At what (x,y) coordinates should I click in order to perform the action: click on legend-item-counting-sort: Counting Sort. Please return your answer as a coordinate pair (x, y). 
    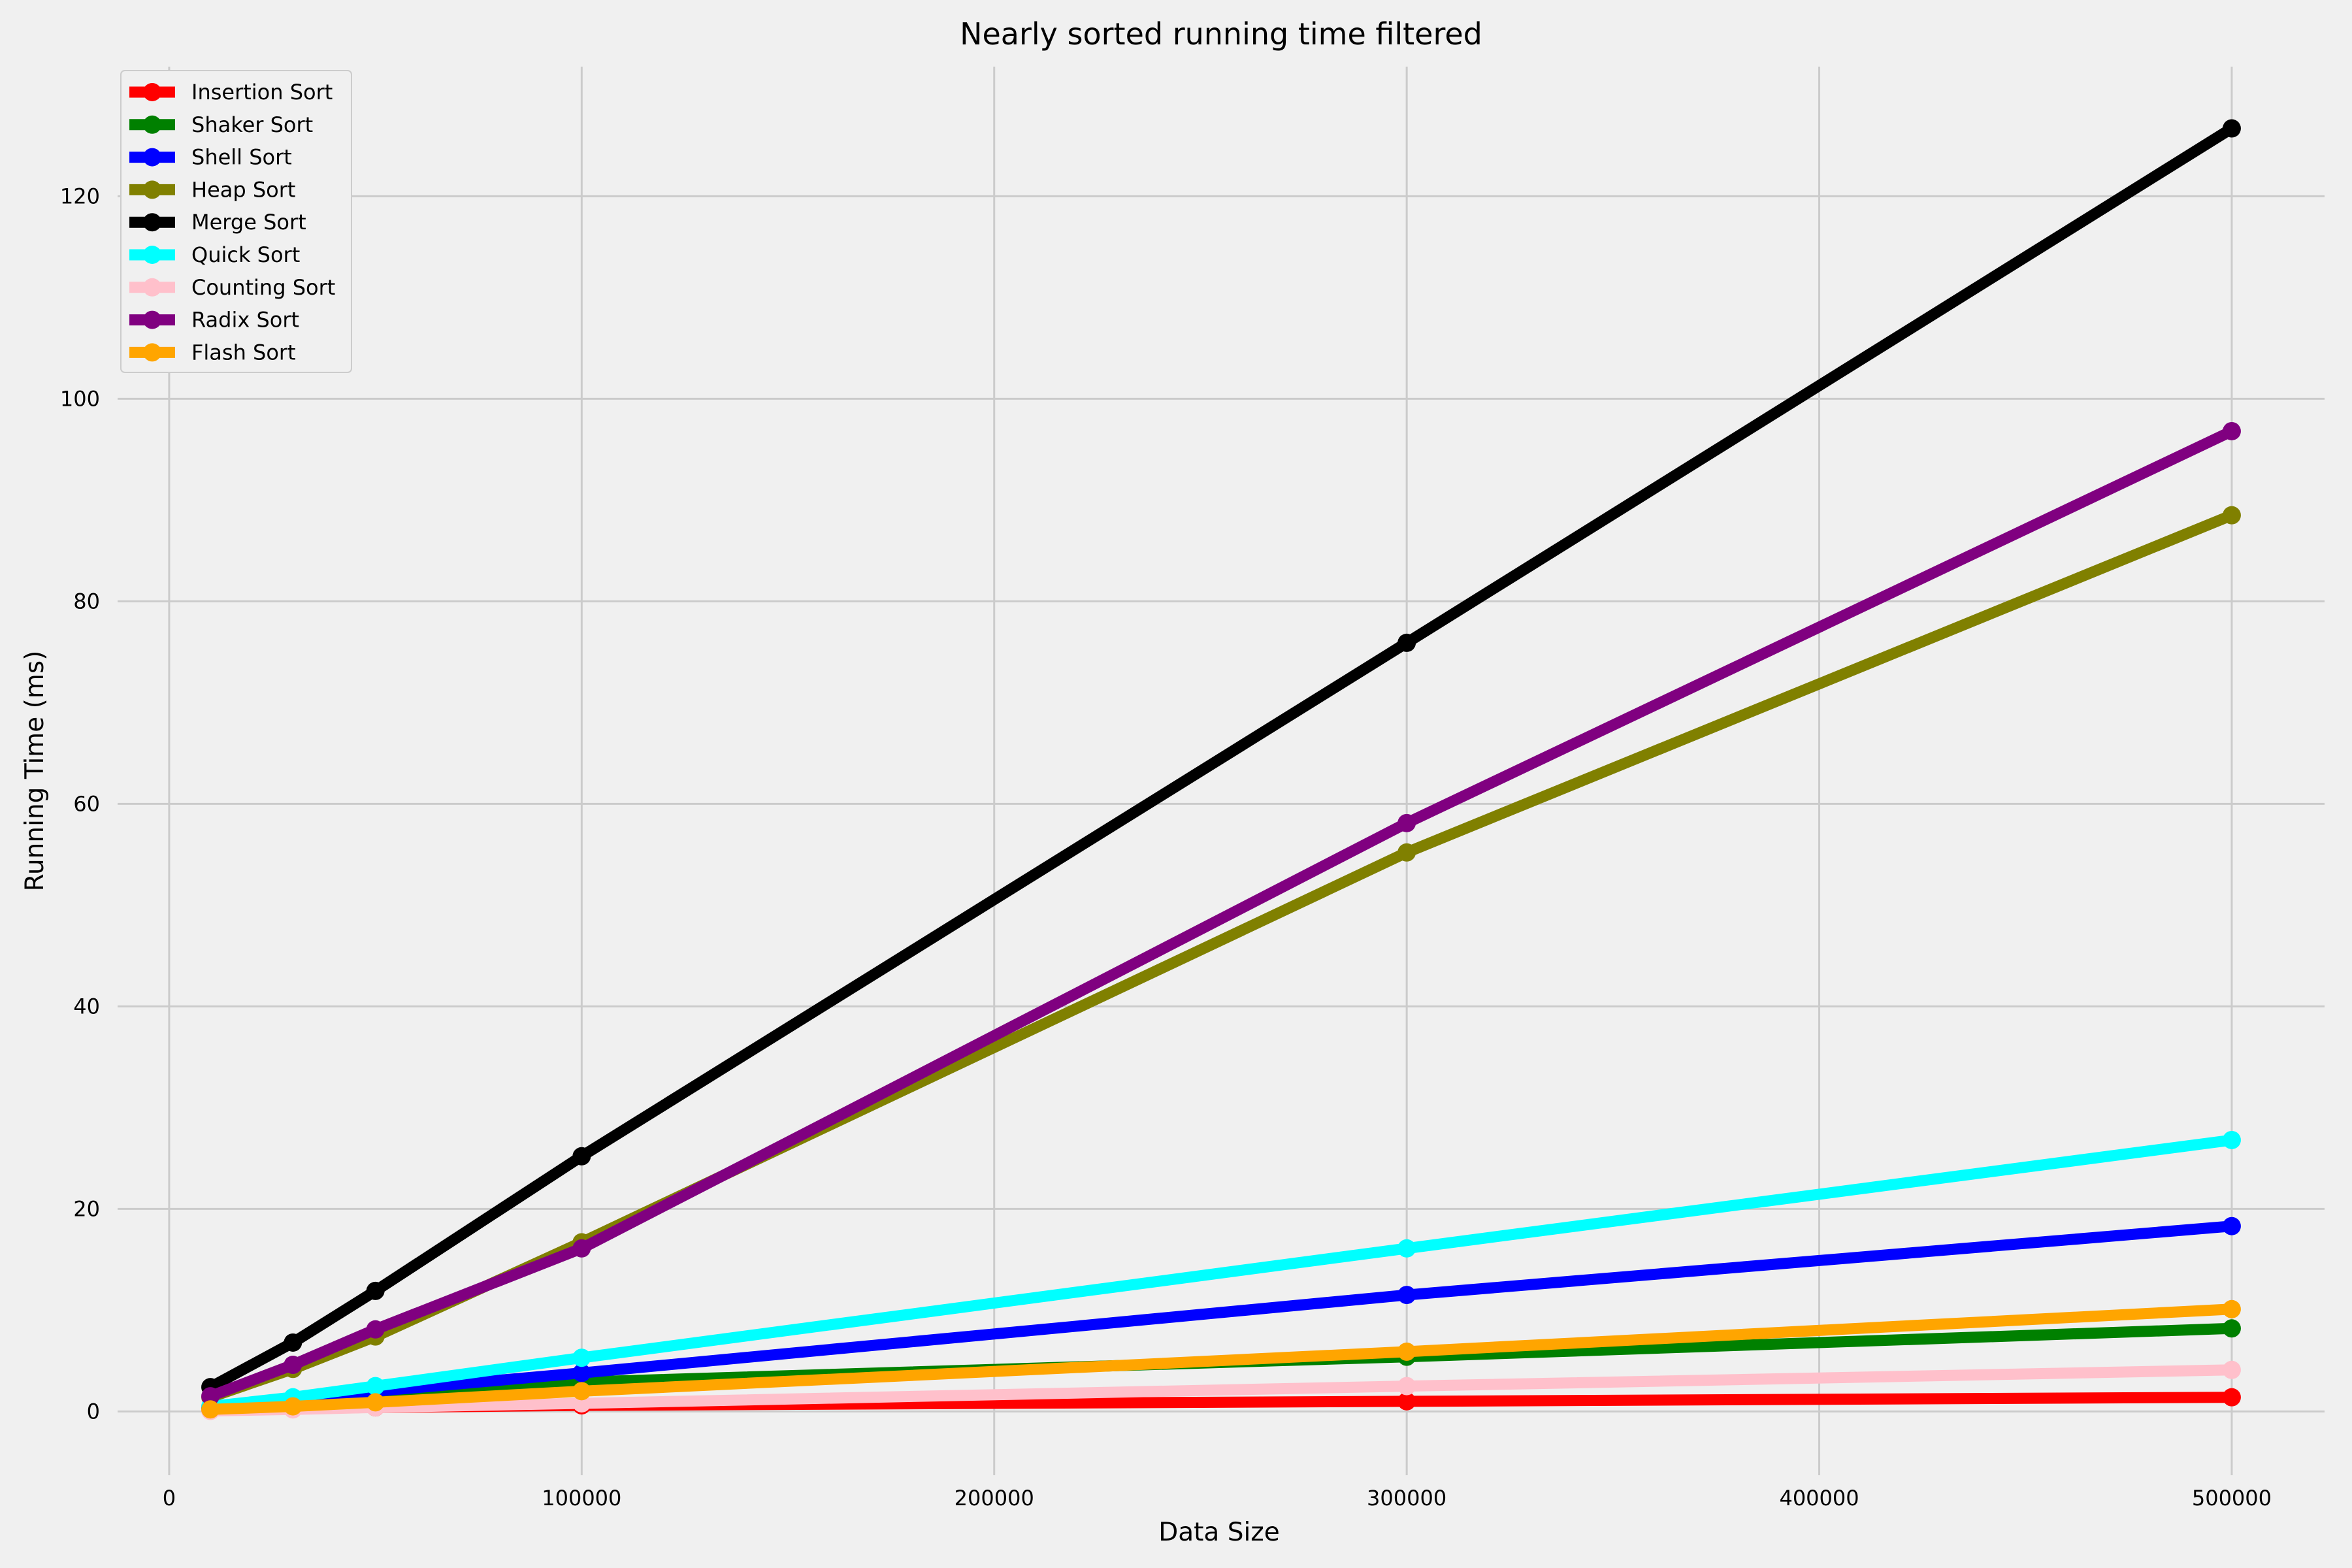
    Looking at the image, I should click on (232, 287).